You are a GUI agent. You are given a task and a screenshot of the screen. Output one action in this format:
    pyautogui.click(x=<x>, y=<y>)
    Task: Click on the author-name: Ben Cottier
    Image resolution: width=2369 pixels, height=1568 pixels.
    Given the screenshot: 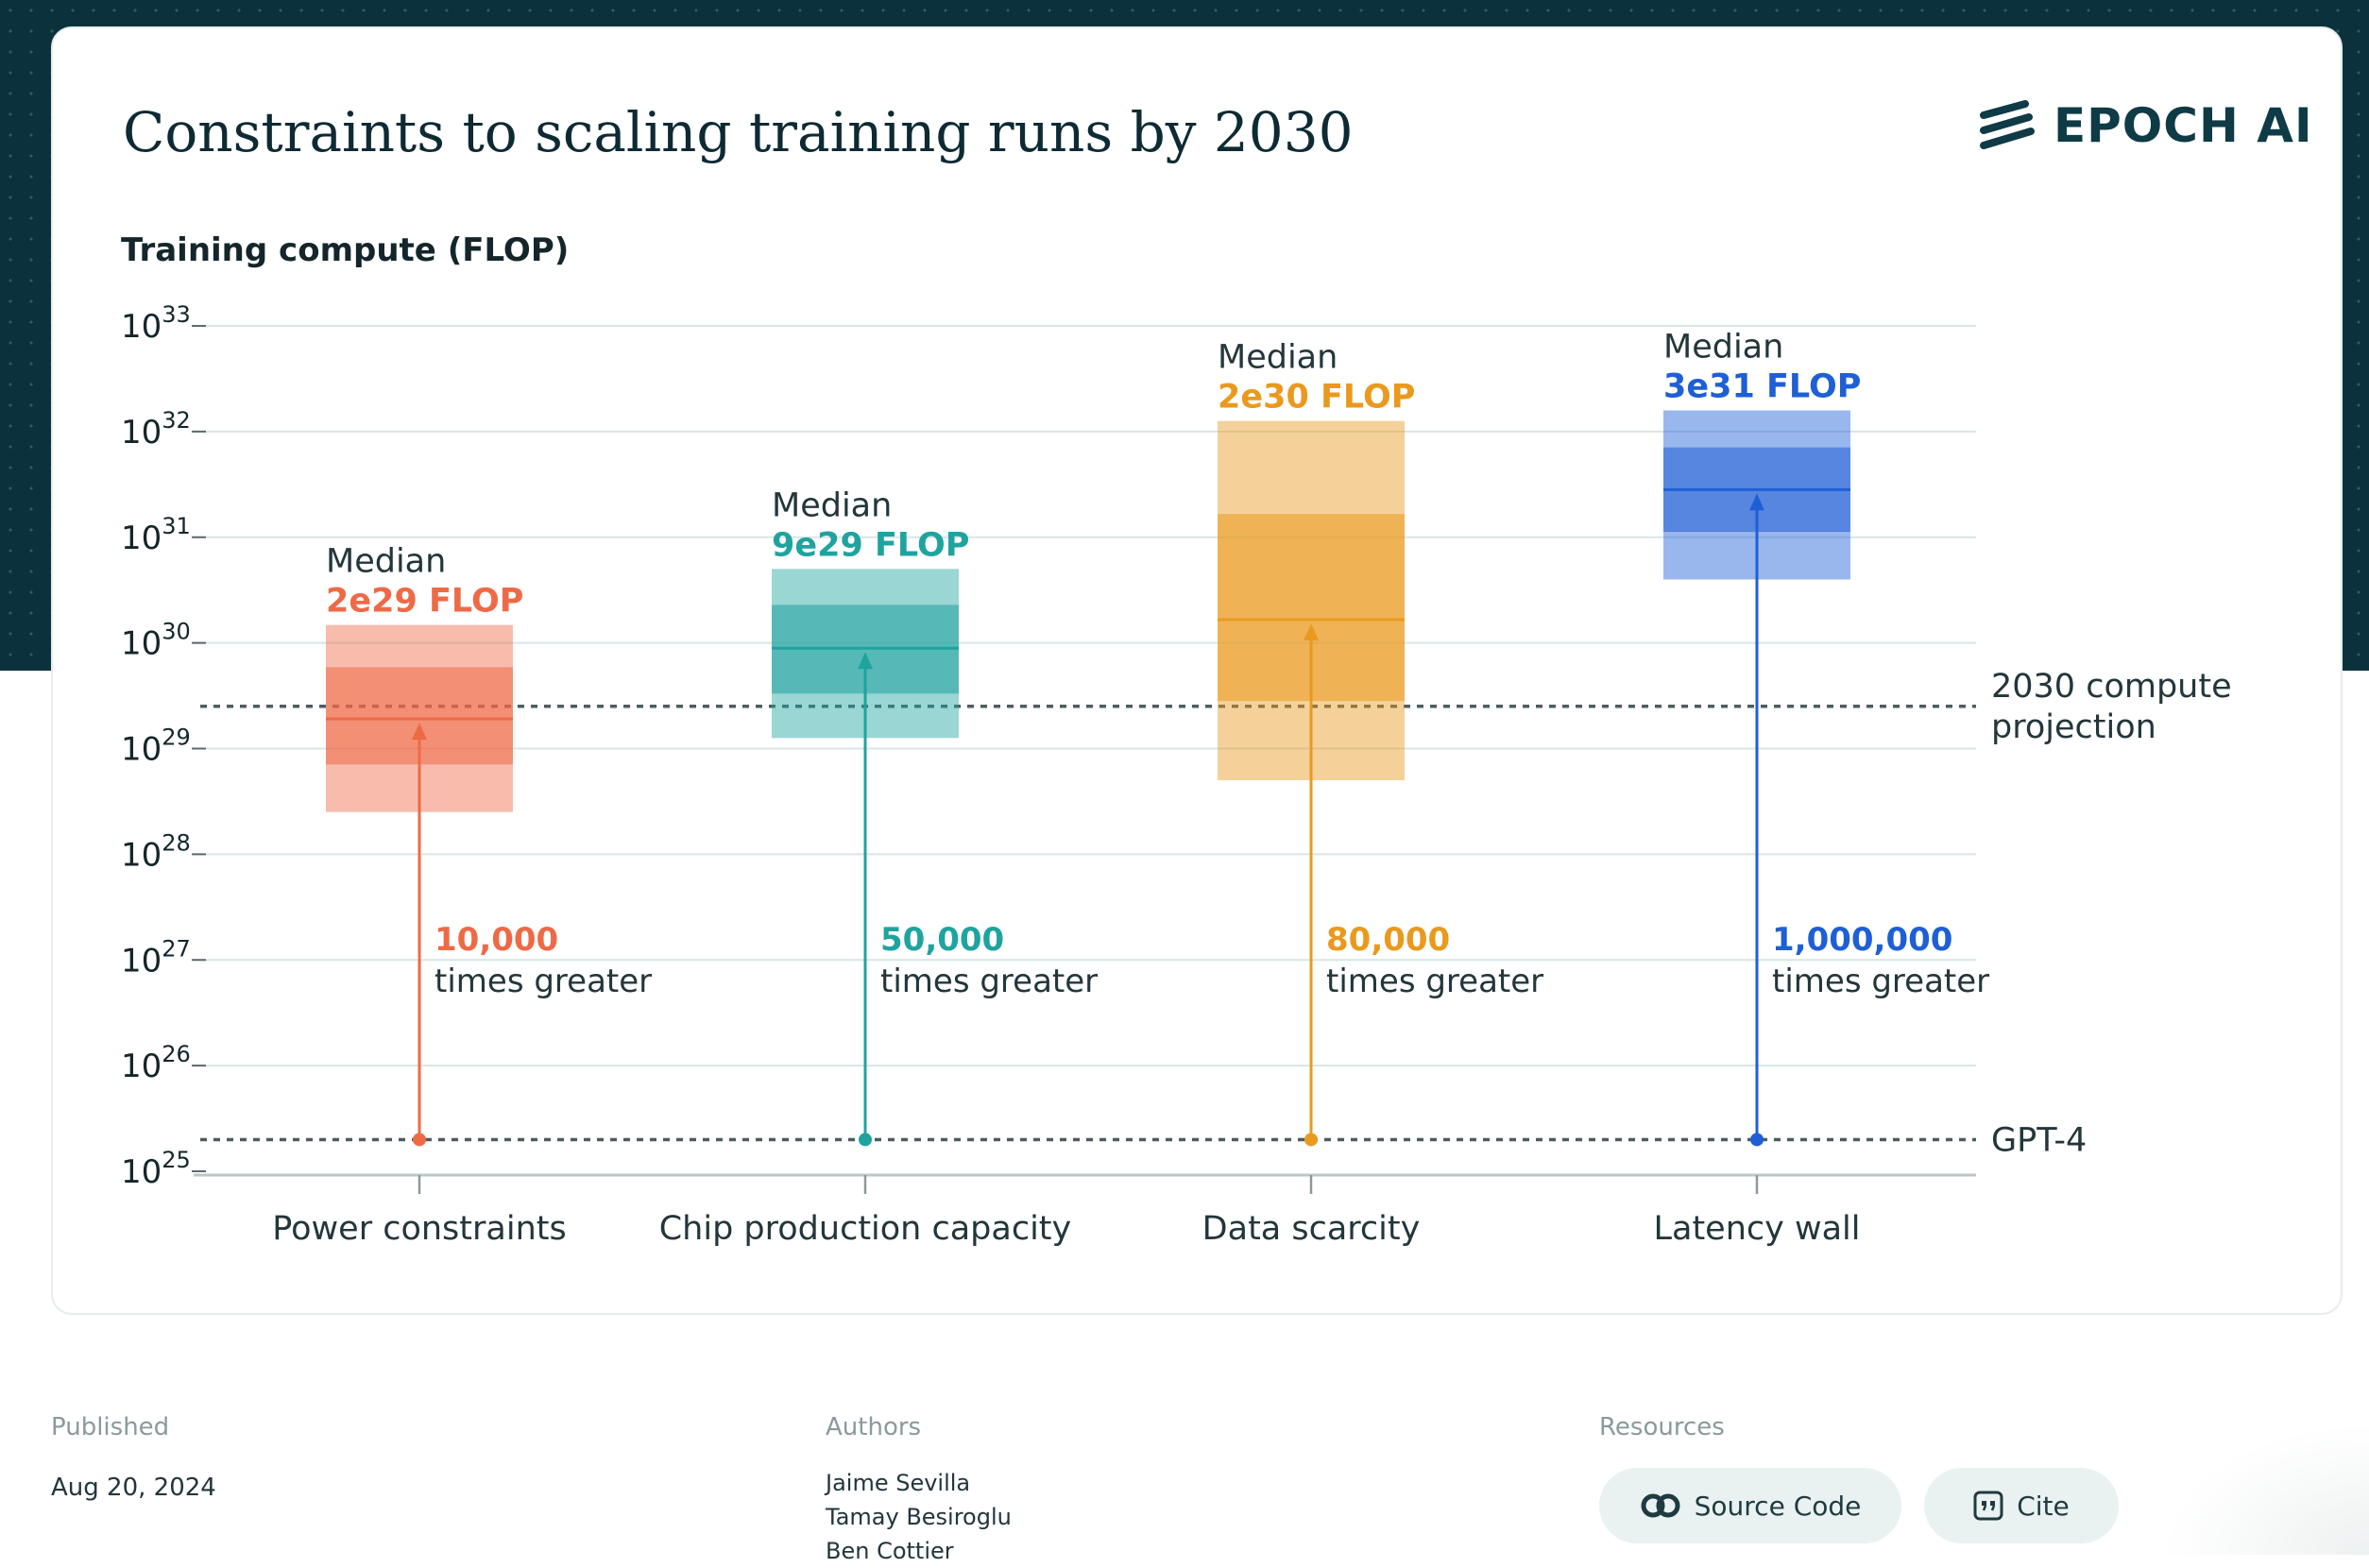 What is the action you would take?
    pyautogui.click(x=890, y=1551)
    